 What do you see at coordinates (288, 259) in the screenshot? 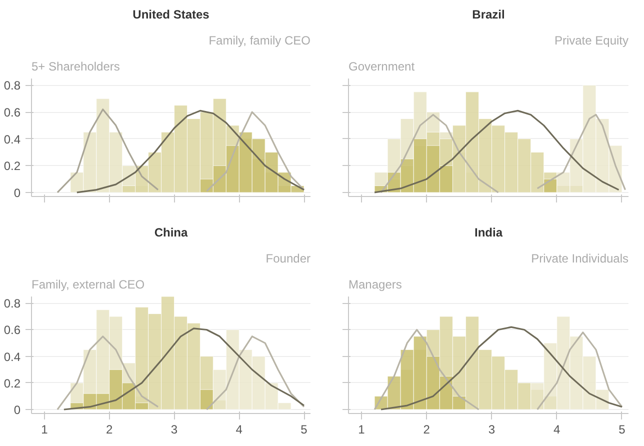
I see `text: Founder` at bounding box center [288, 259].